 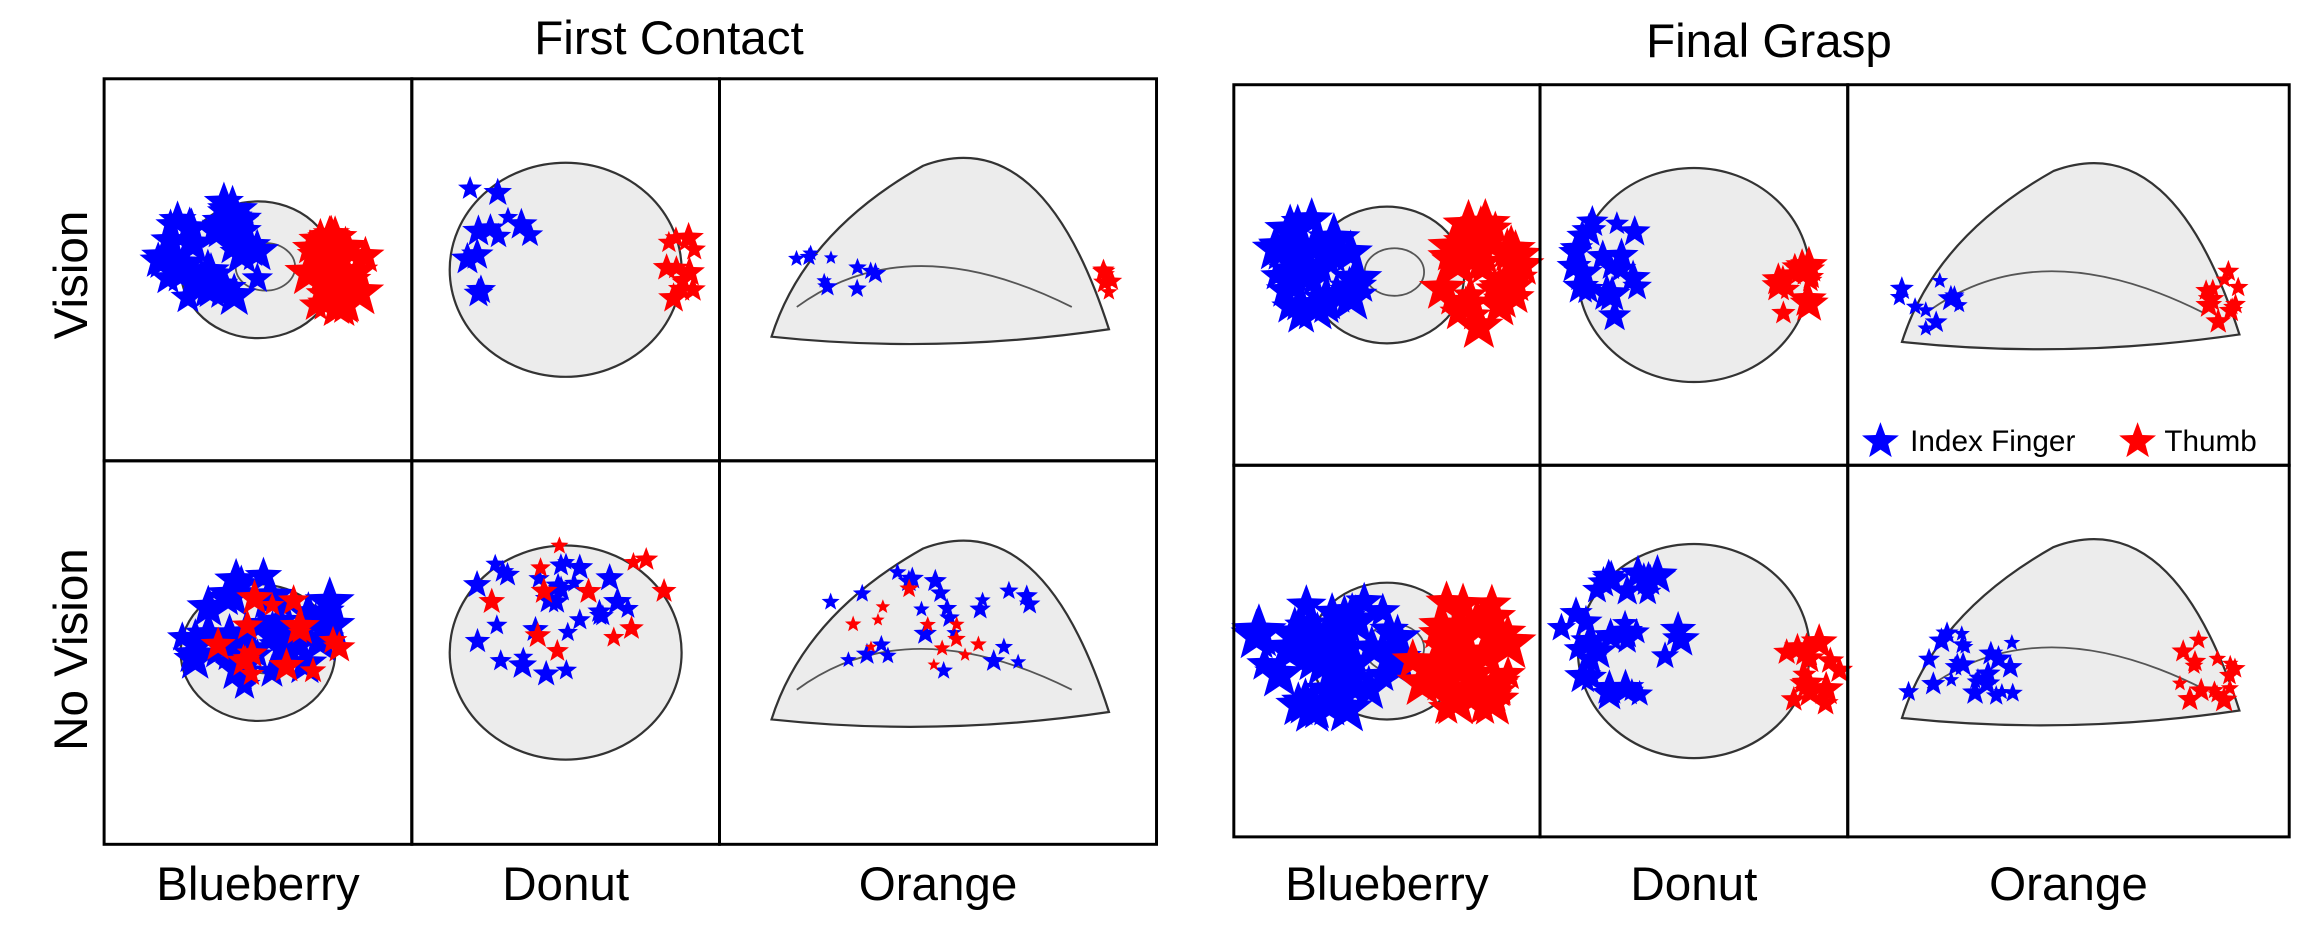 I want to click on legend-marker, so click(x=1880, y=440).